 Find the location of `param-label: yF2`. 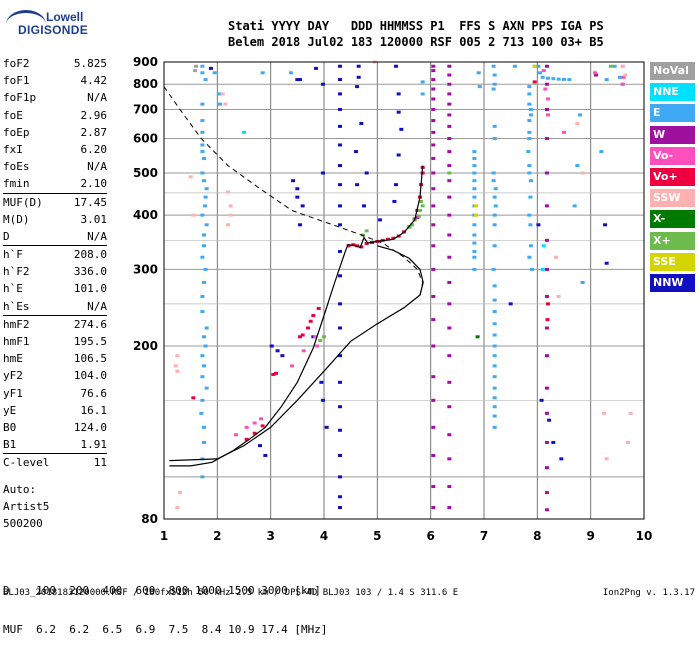

param-label: yF2 is located at coordinates (13, 376).